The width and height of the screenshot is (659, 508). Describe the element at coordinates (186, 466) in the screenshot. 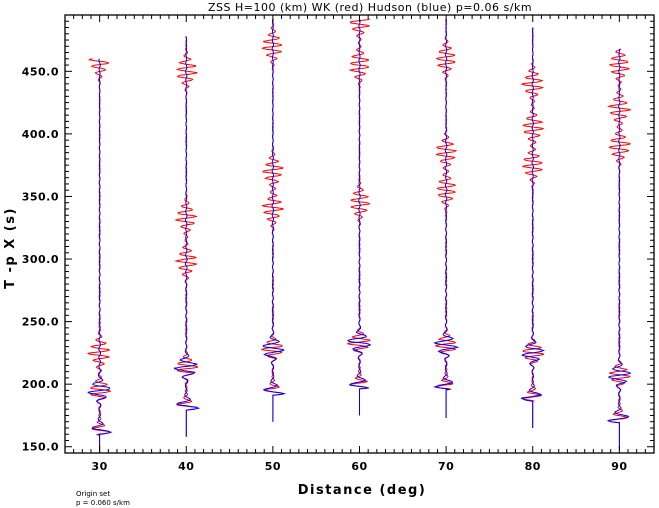

I see `x-tick-label: 40` at that location.